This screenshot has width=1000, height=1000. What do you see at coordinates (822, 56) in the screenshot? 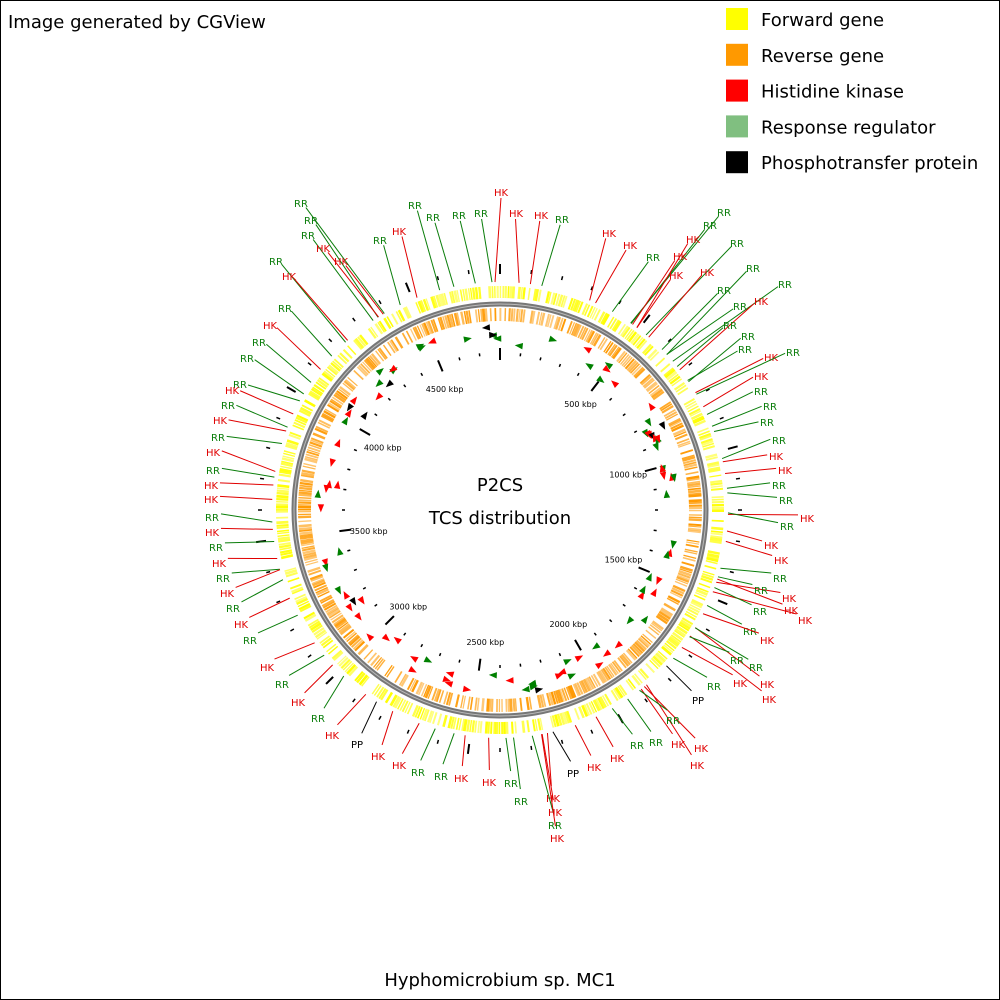
I see `legend-label: Reverse gene` at bounding box center [822, 56].